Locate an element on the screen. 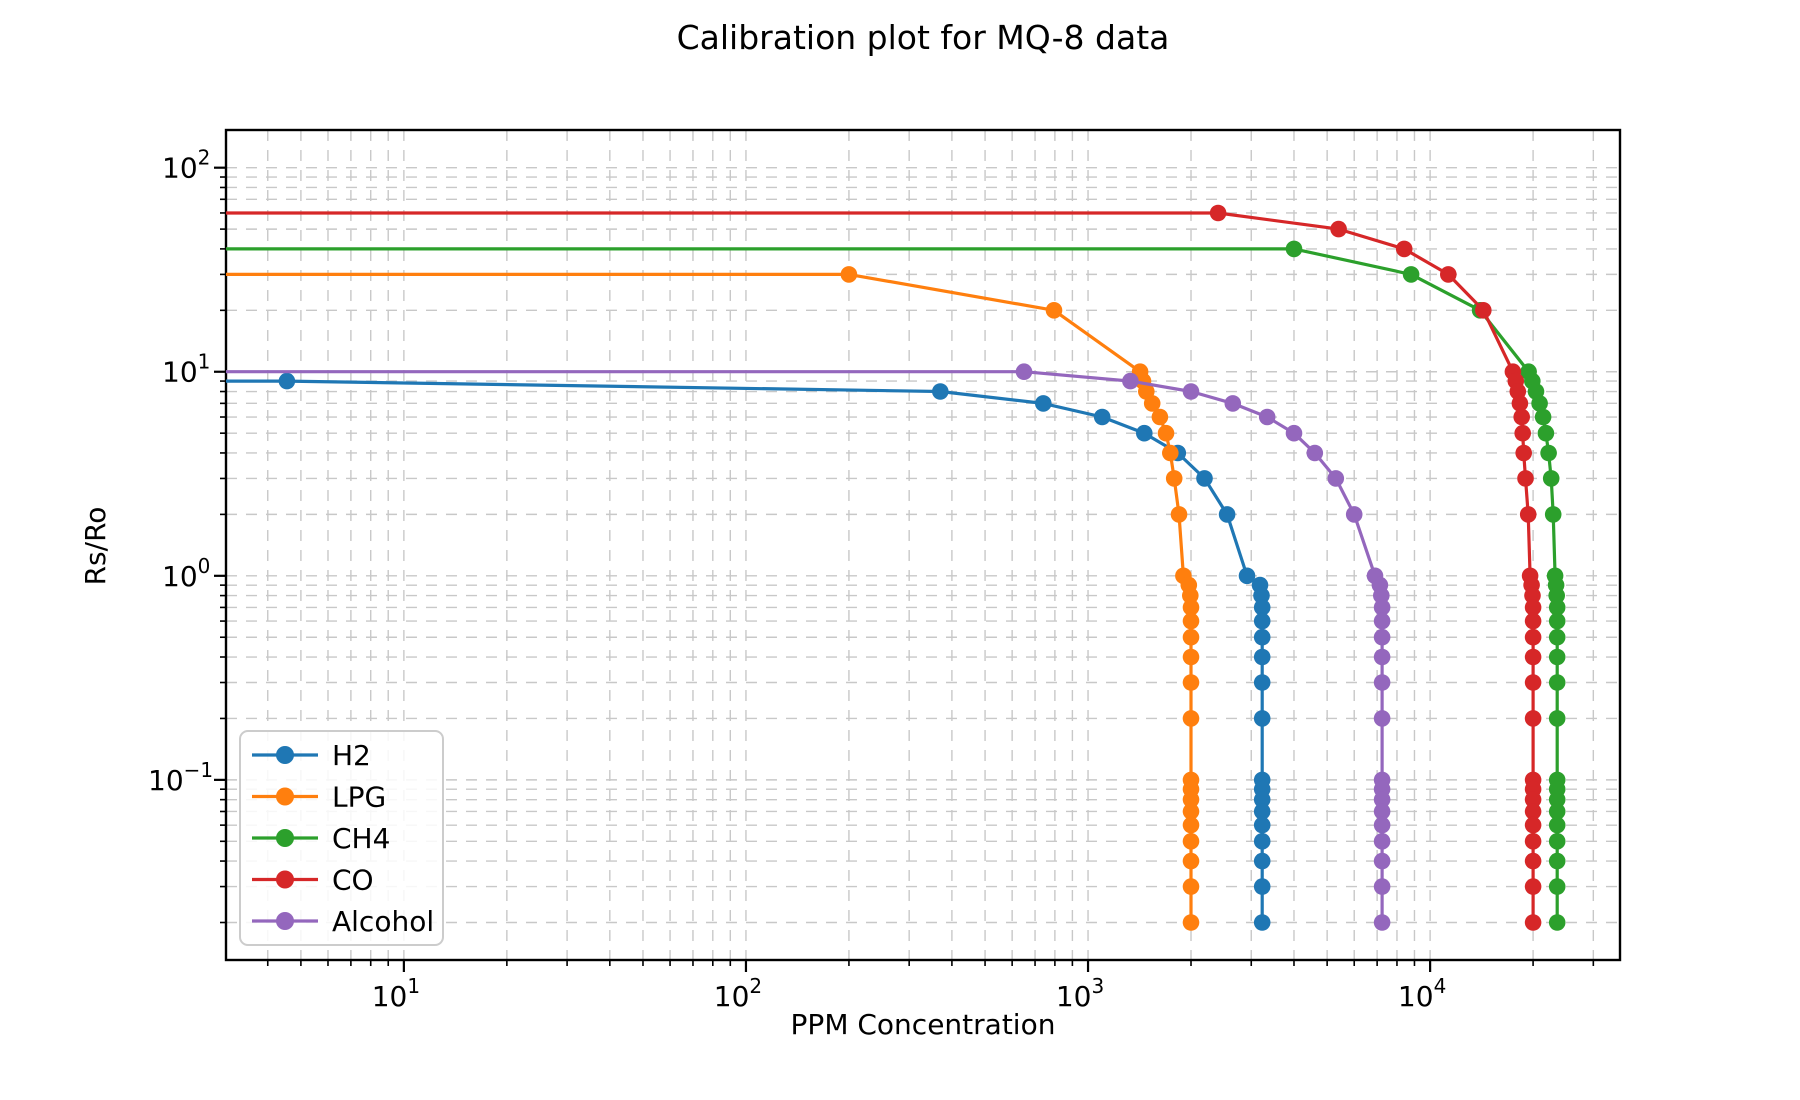 This screenshot has width=1800, height=1100. legend-entry-CH4: CH4 is located at coordinates (321, 838).